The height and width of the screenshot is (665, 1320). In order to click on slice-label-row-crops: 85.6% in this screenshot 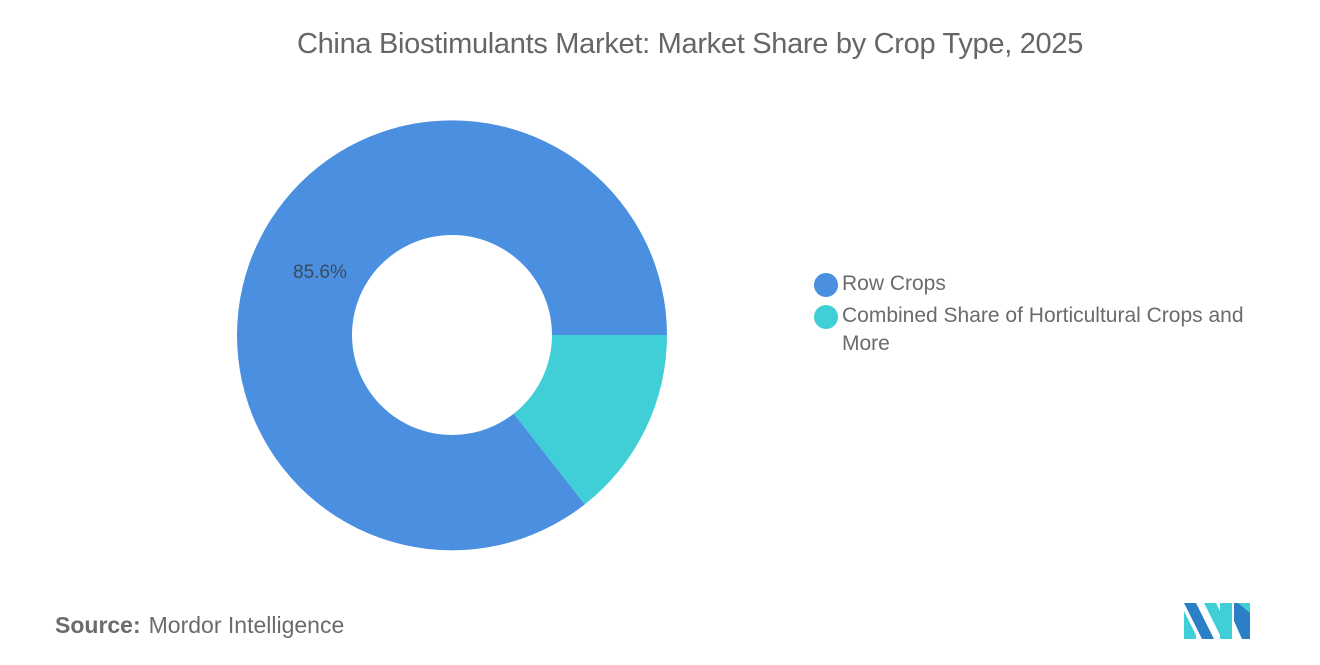, I will do `click(320, 272)`.